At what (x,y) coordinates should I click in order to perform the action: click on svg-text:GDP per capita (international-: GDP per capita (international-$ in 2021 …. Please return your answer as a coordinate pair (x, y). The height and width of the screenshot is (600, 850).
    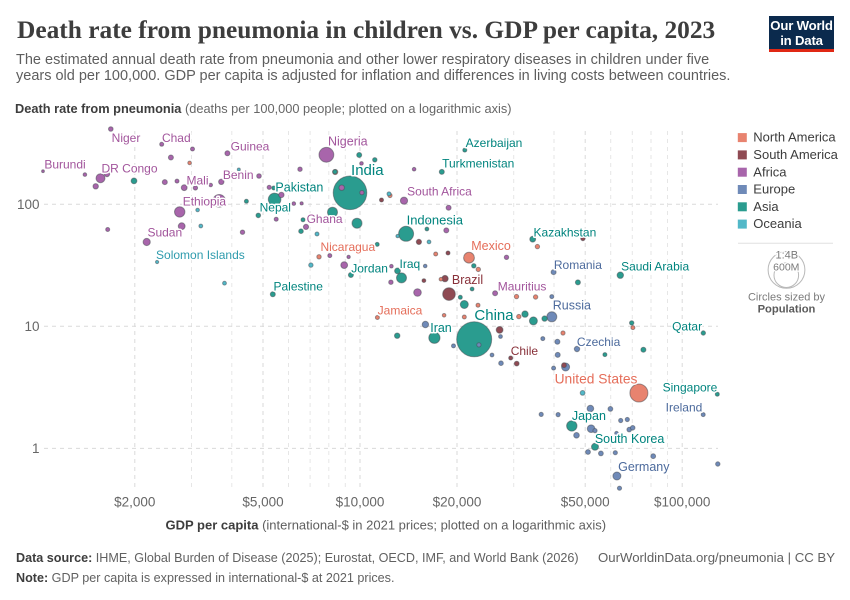
    Looking at the image, I should click on (386, 525).